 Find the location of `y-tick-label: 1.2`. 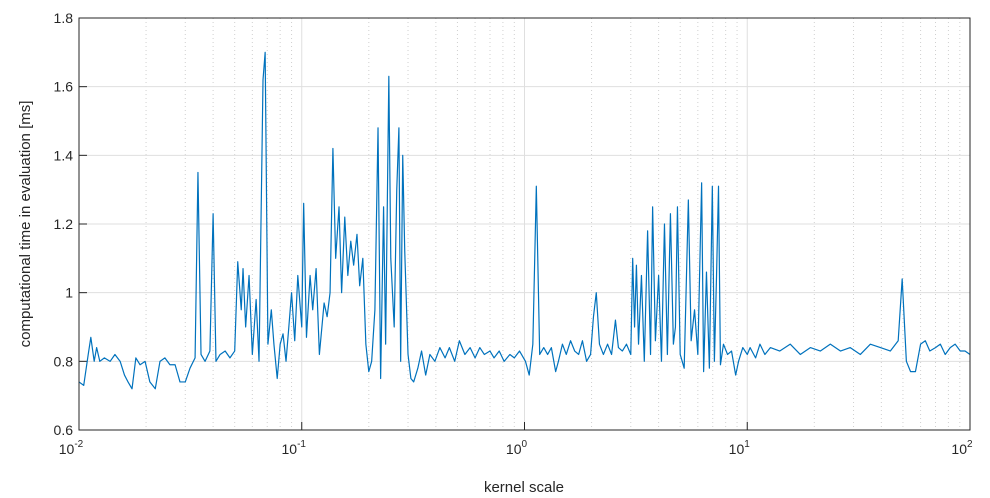

y-tick-label: 1.2 is located at coordinates (64, 224).